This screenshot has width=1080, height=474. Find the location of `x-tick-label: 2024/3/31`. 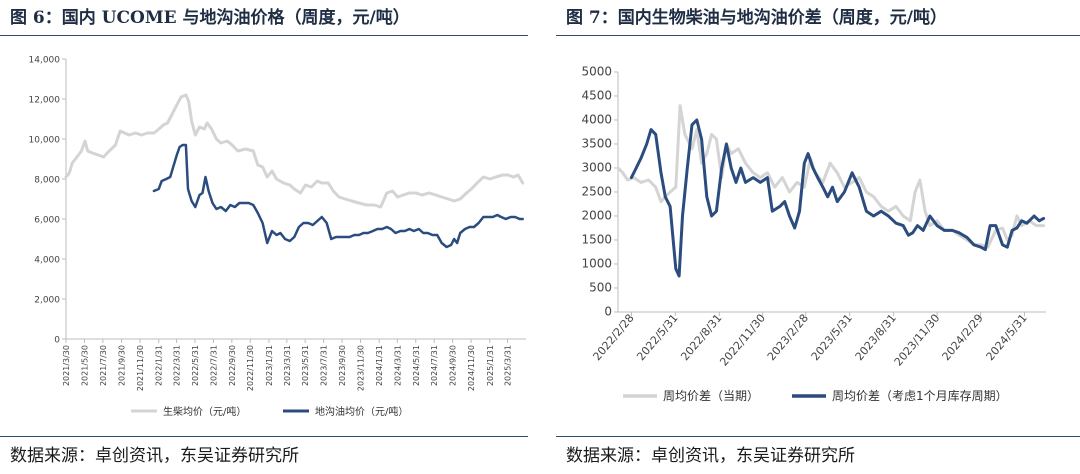

x-tick-label: 2024/3/31 is located at coordinates (397, 365).